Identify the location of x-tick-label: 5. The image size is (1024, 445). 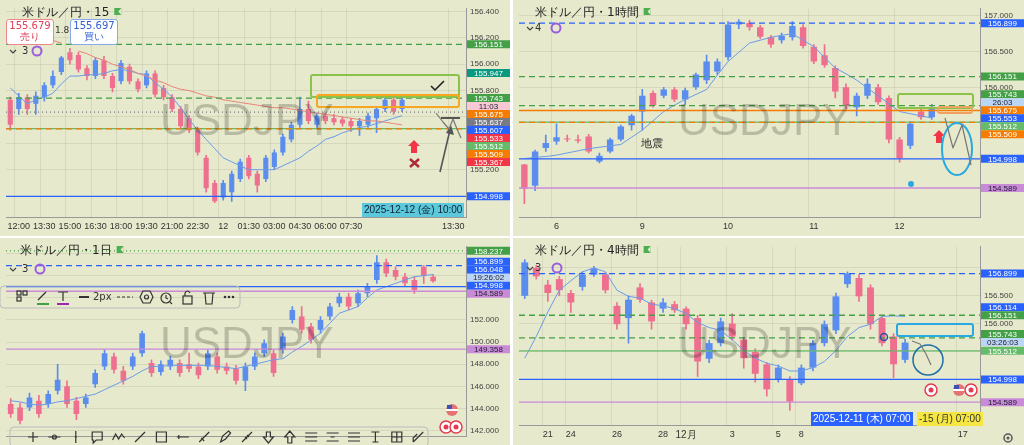
(778, 433).